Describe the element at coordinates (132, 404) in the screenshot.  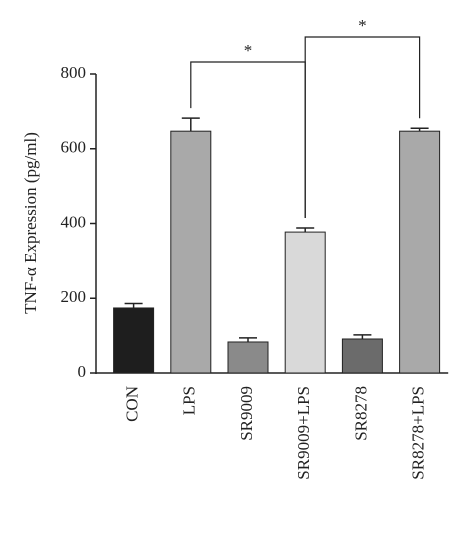
I see `x-tick-label: CON` at that location.